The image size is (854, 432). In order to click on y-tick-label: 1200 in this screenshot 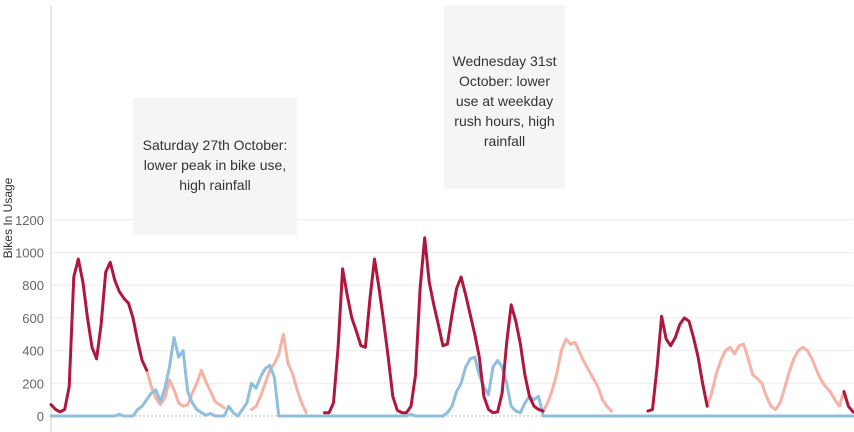, I will do `click(29, 220)`.